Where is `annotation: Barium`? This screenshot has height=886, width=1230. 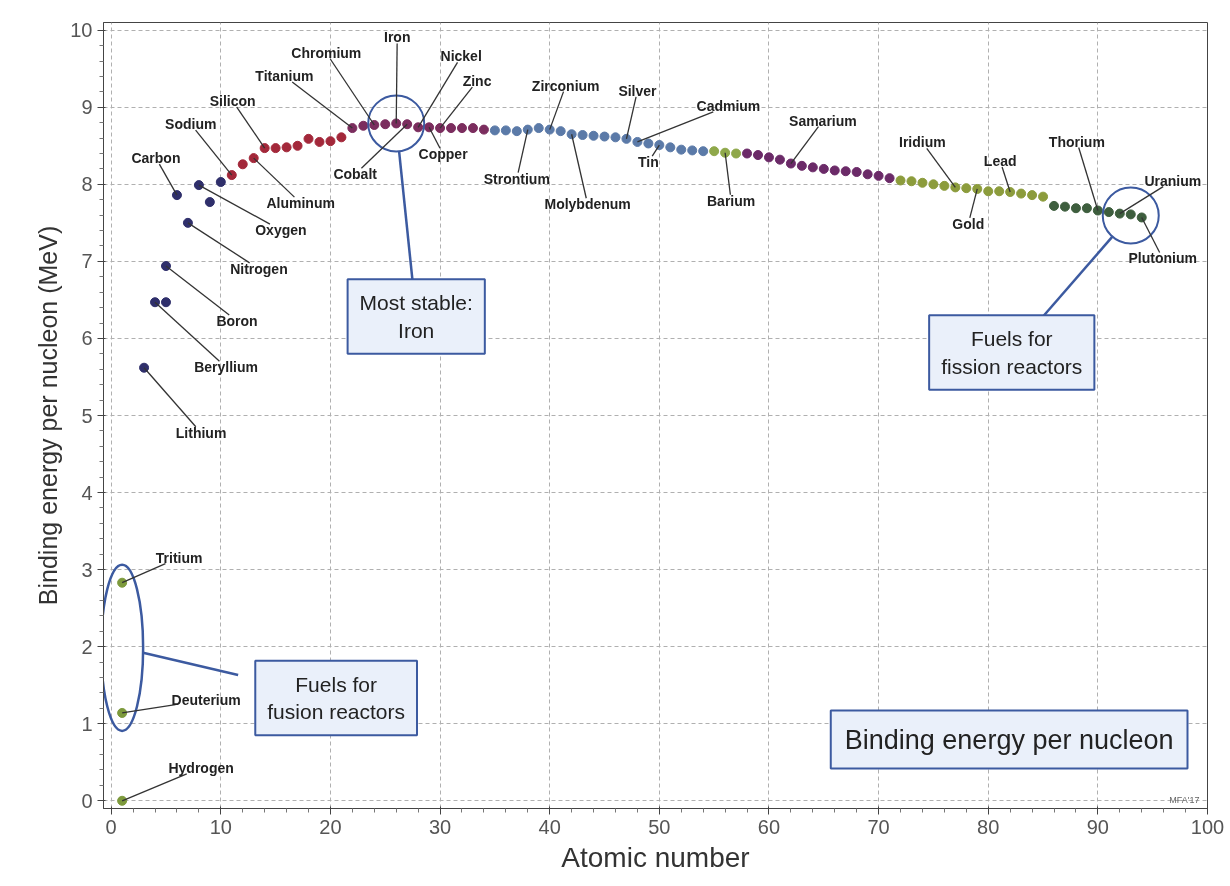 annotation: Barium is located at coordinates (731, 200).